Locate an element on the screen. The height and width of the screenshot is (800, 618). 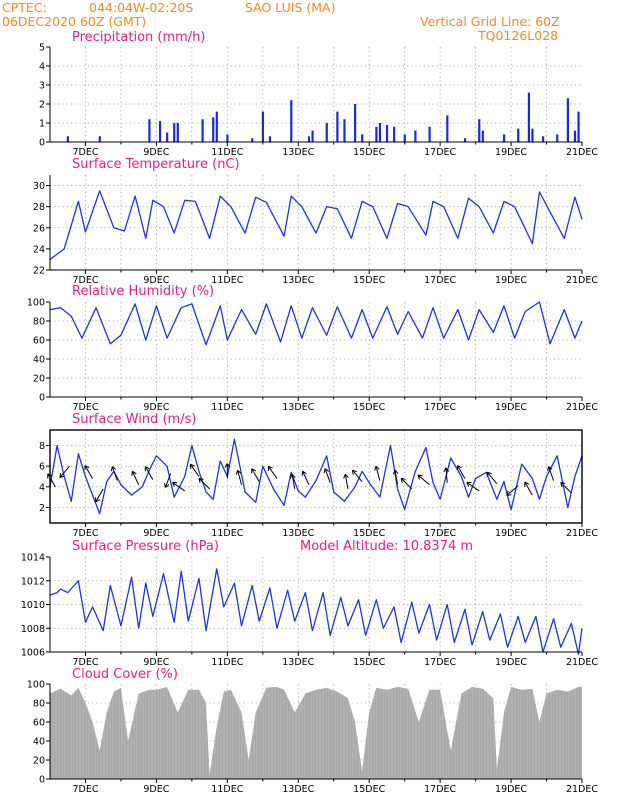
pressure-panel-title: Surface Pressure (hPa) is located at coordinates (145, 546).